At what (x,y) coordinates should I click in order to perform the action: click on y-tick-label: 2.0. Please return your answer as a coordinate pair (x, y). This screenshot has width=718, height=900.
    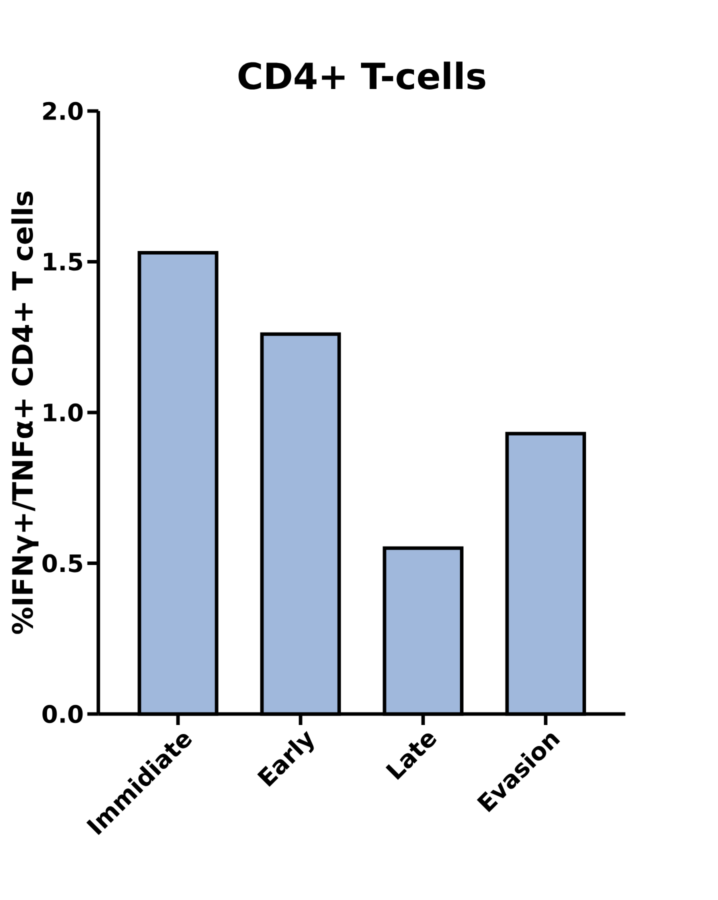
    Looking at the image, I should click on (63, 111).